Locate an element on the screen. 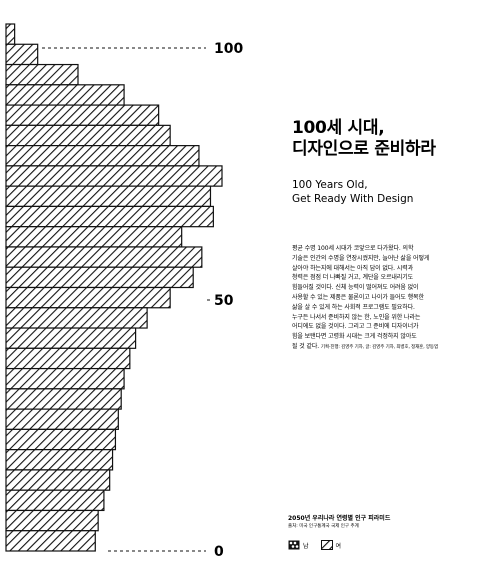 The image size is (477, 576). chart-legend: 남 여 is located at coordinates (314, 545).